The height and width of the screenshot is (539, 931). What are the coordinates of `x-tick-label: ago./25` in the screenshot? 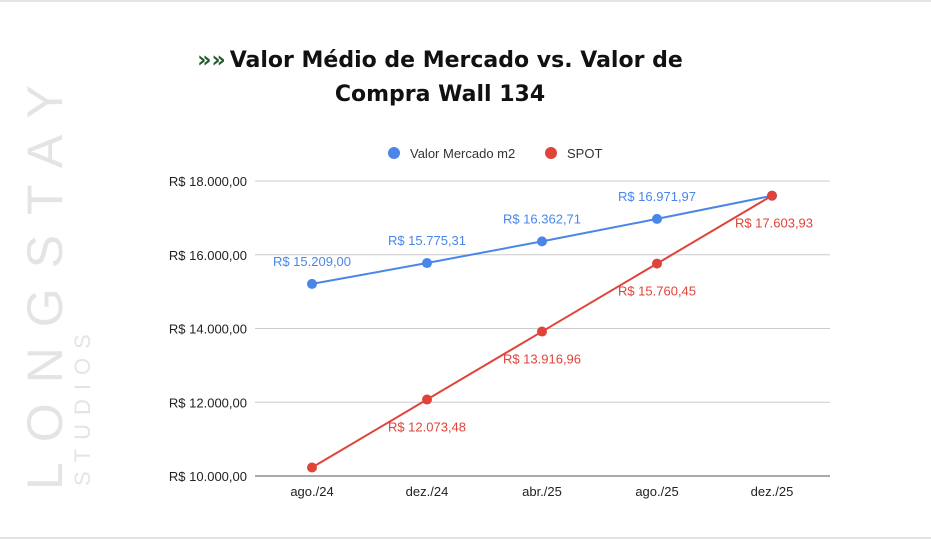 It's located at (656, 491).